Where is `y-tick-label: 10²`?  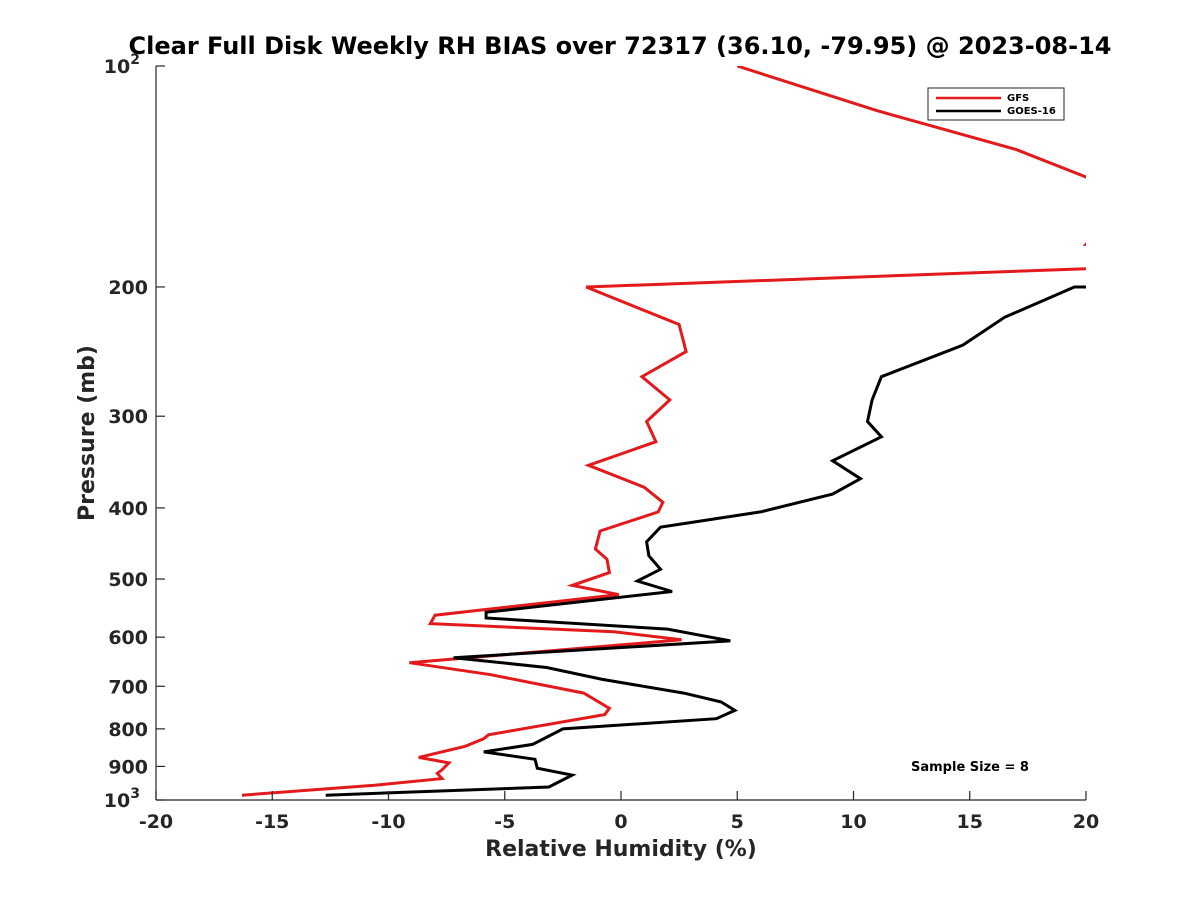 y-tick-label: 10² is located at coordinates (122, 65).